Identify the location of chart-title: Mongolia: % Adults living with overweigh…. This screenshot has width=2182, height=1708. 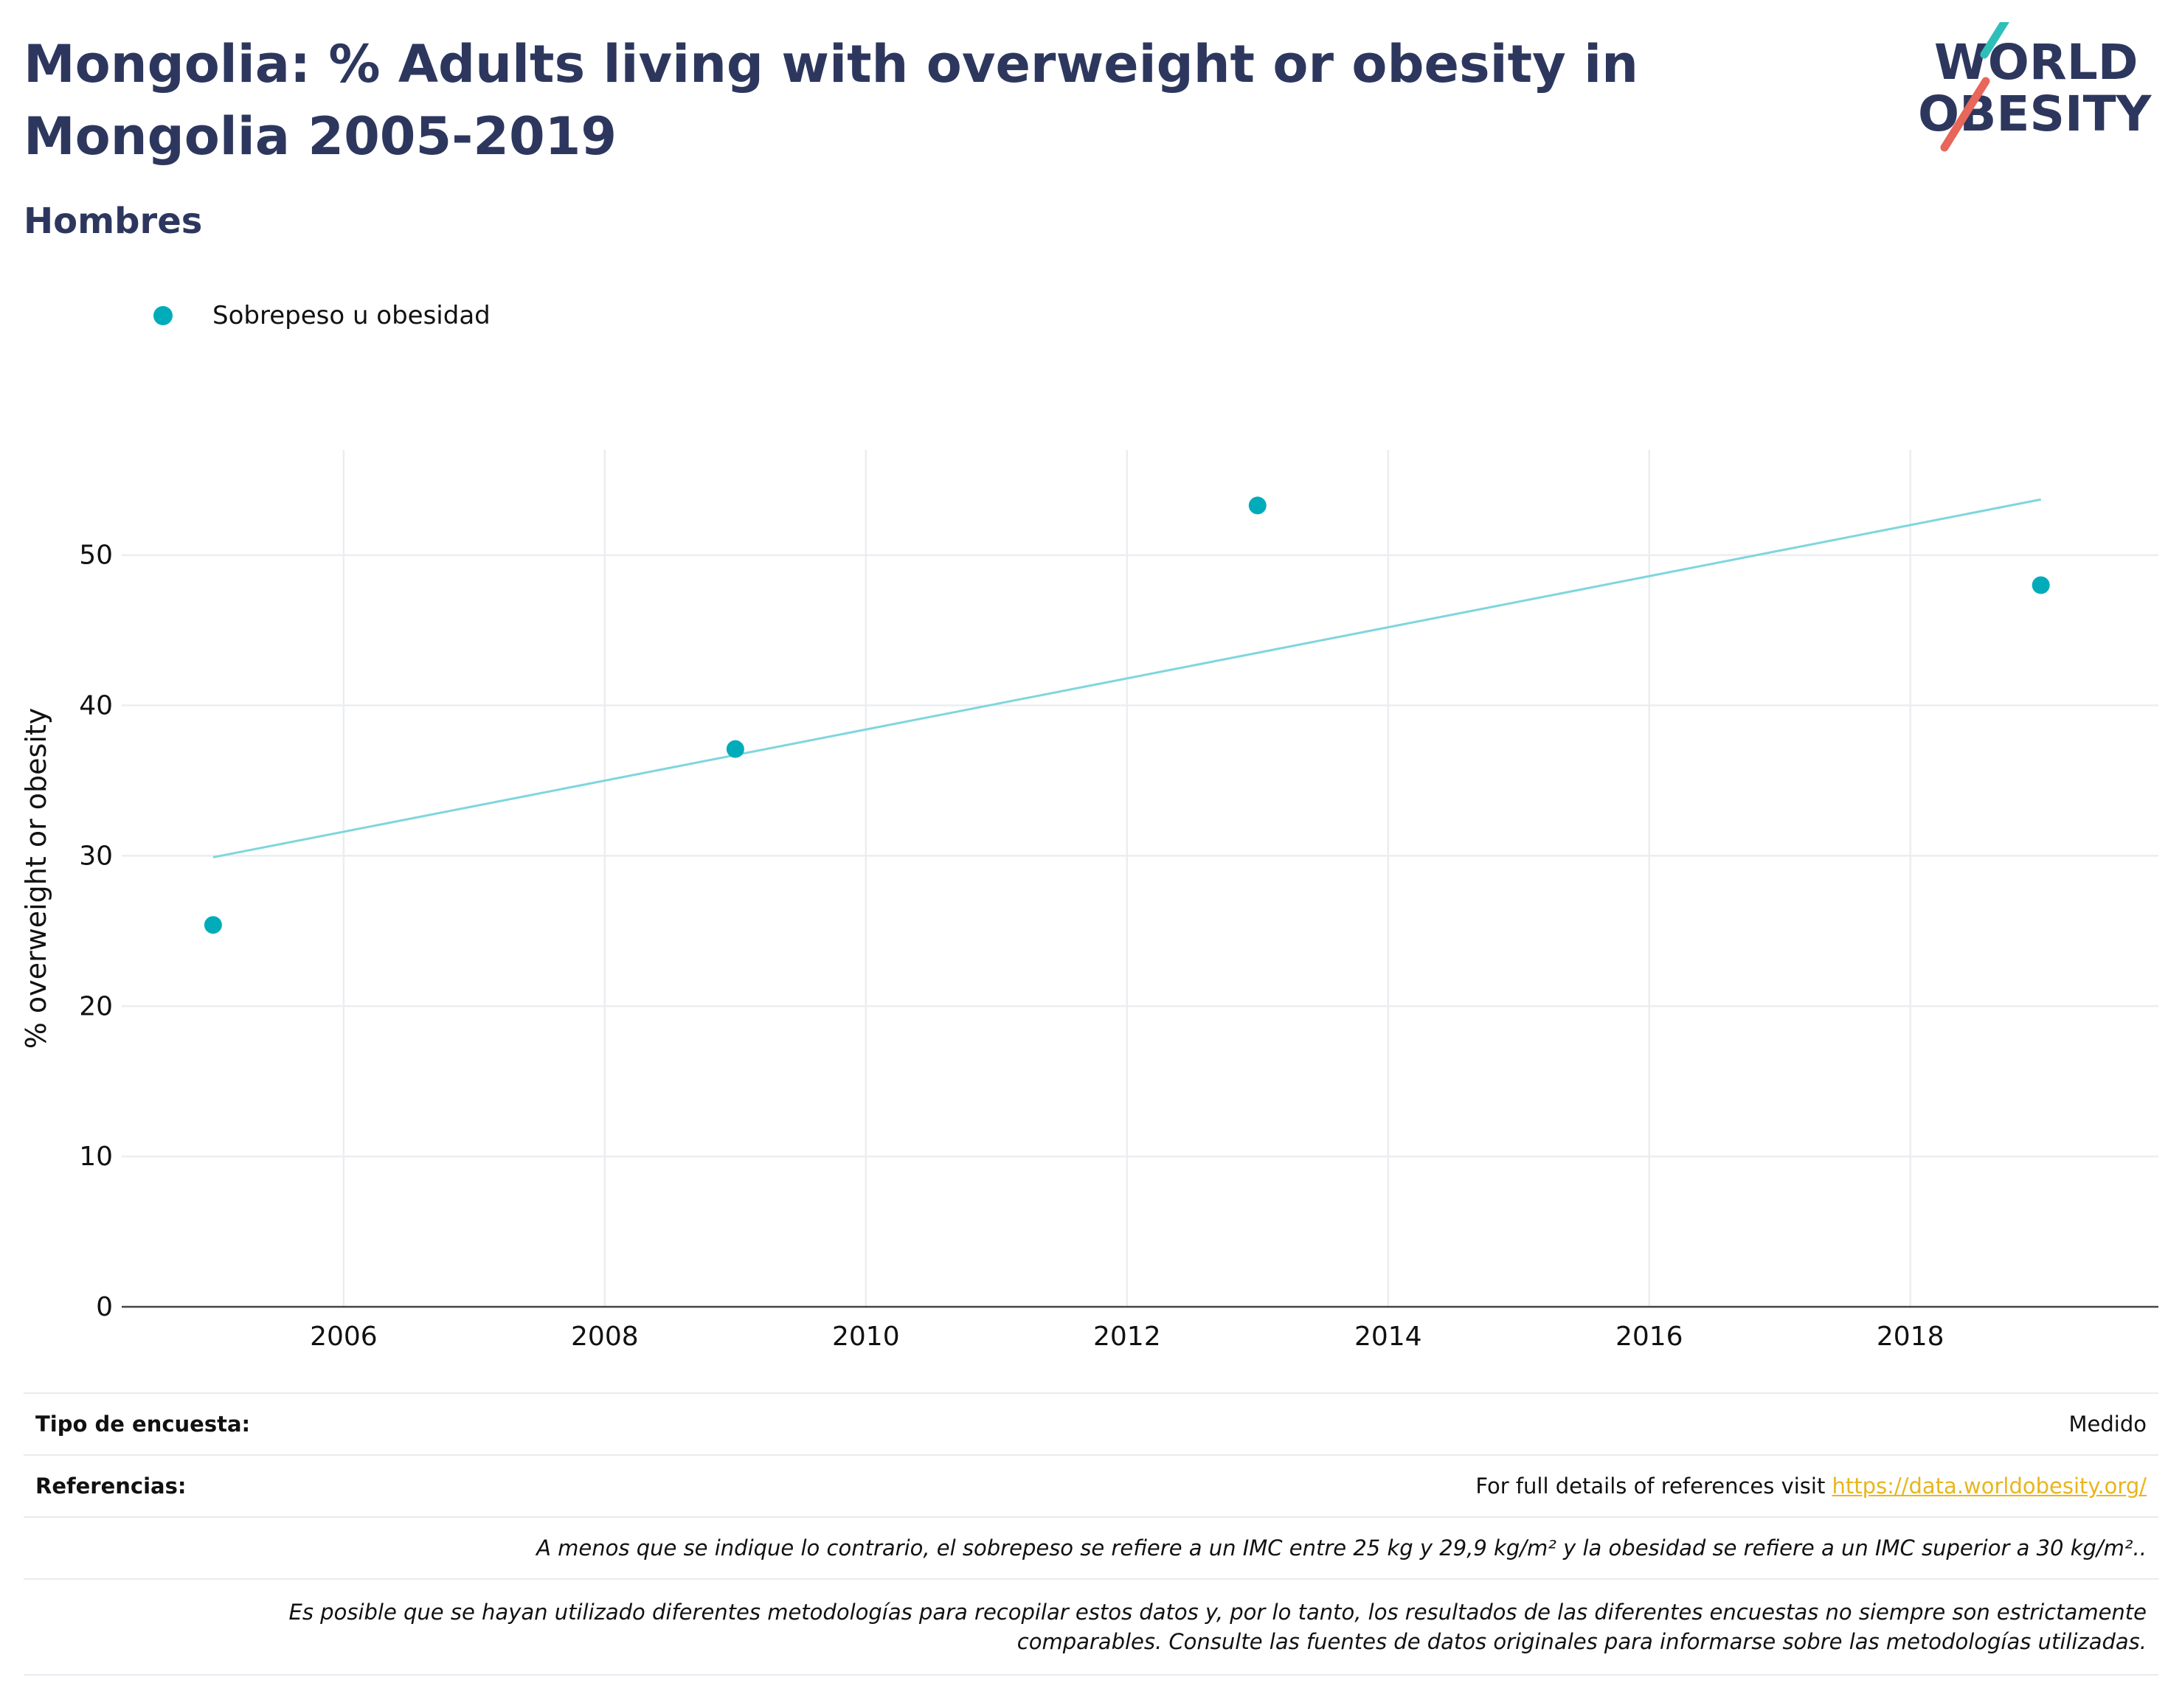
(831, 101).